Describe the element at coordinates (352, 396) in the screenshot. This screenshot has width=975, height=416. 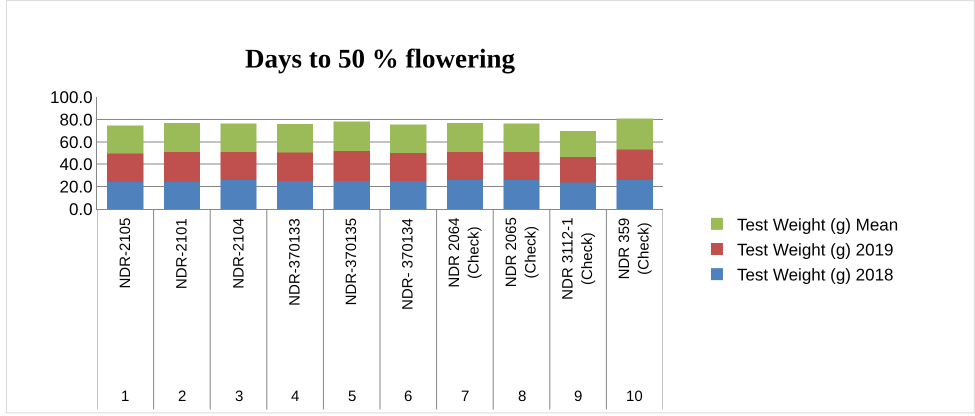
I see `text: 5` at that location.